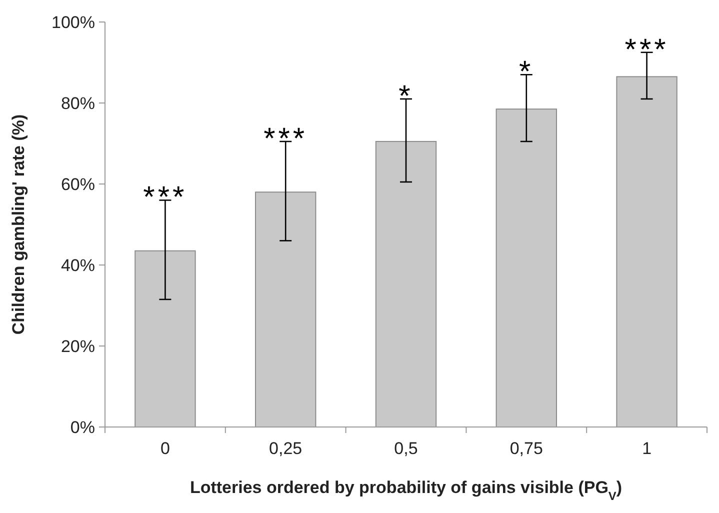 Image resolution: width=719 pixels, height=513 pixels. I want to click on y-tick-label: 100%, so click(73, 22).